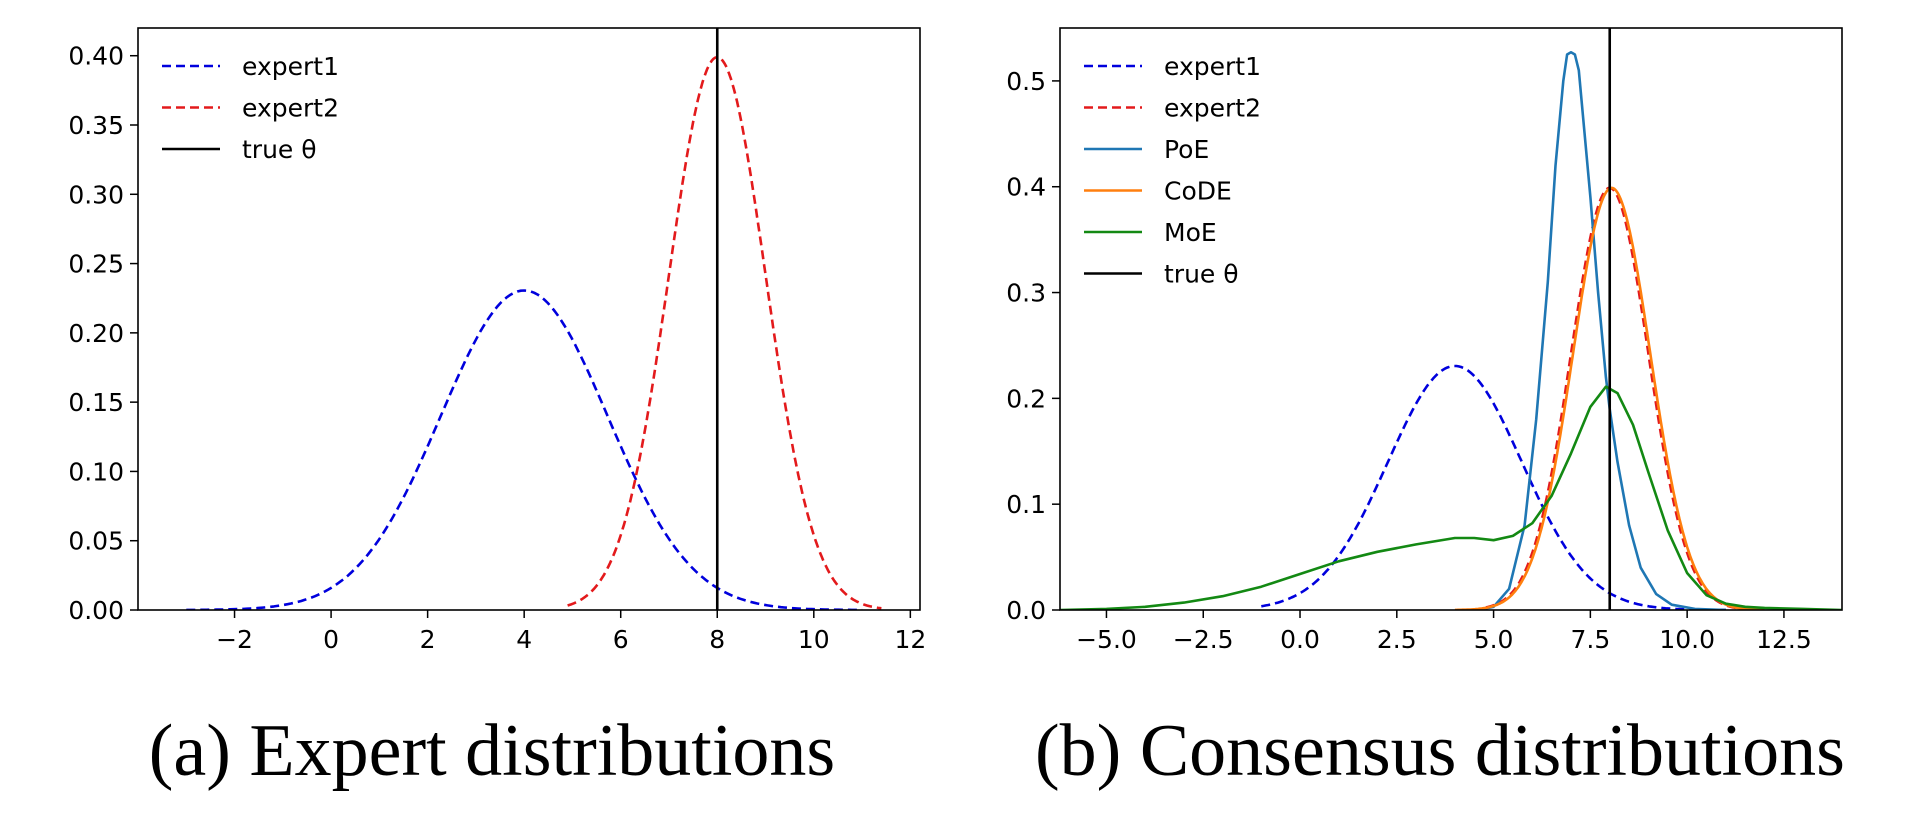  What do you see at coordinates (1186, 149) in the screenshot?
I see `legend-label-poe: PoE` at bounding box center [1186, 149].